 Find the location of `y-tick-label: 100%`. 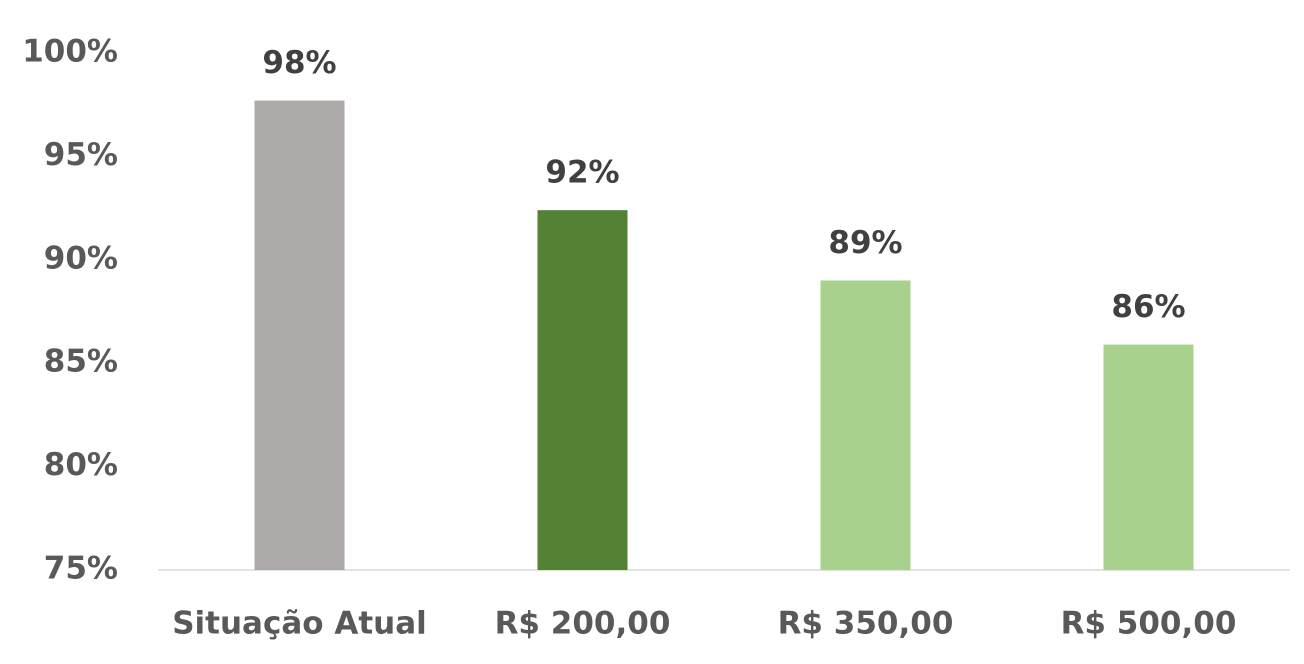

y-tick-label: 100% is located at coordinates (70, 52).